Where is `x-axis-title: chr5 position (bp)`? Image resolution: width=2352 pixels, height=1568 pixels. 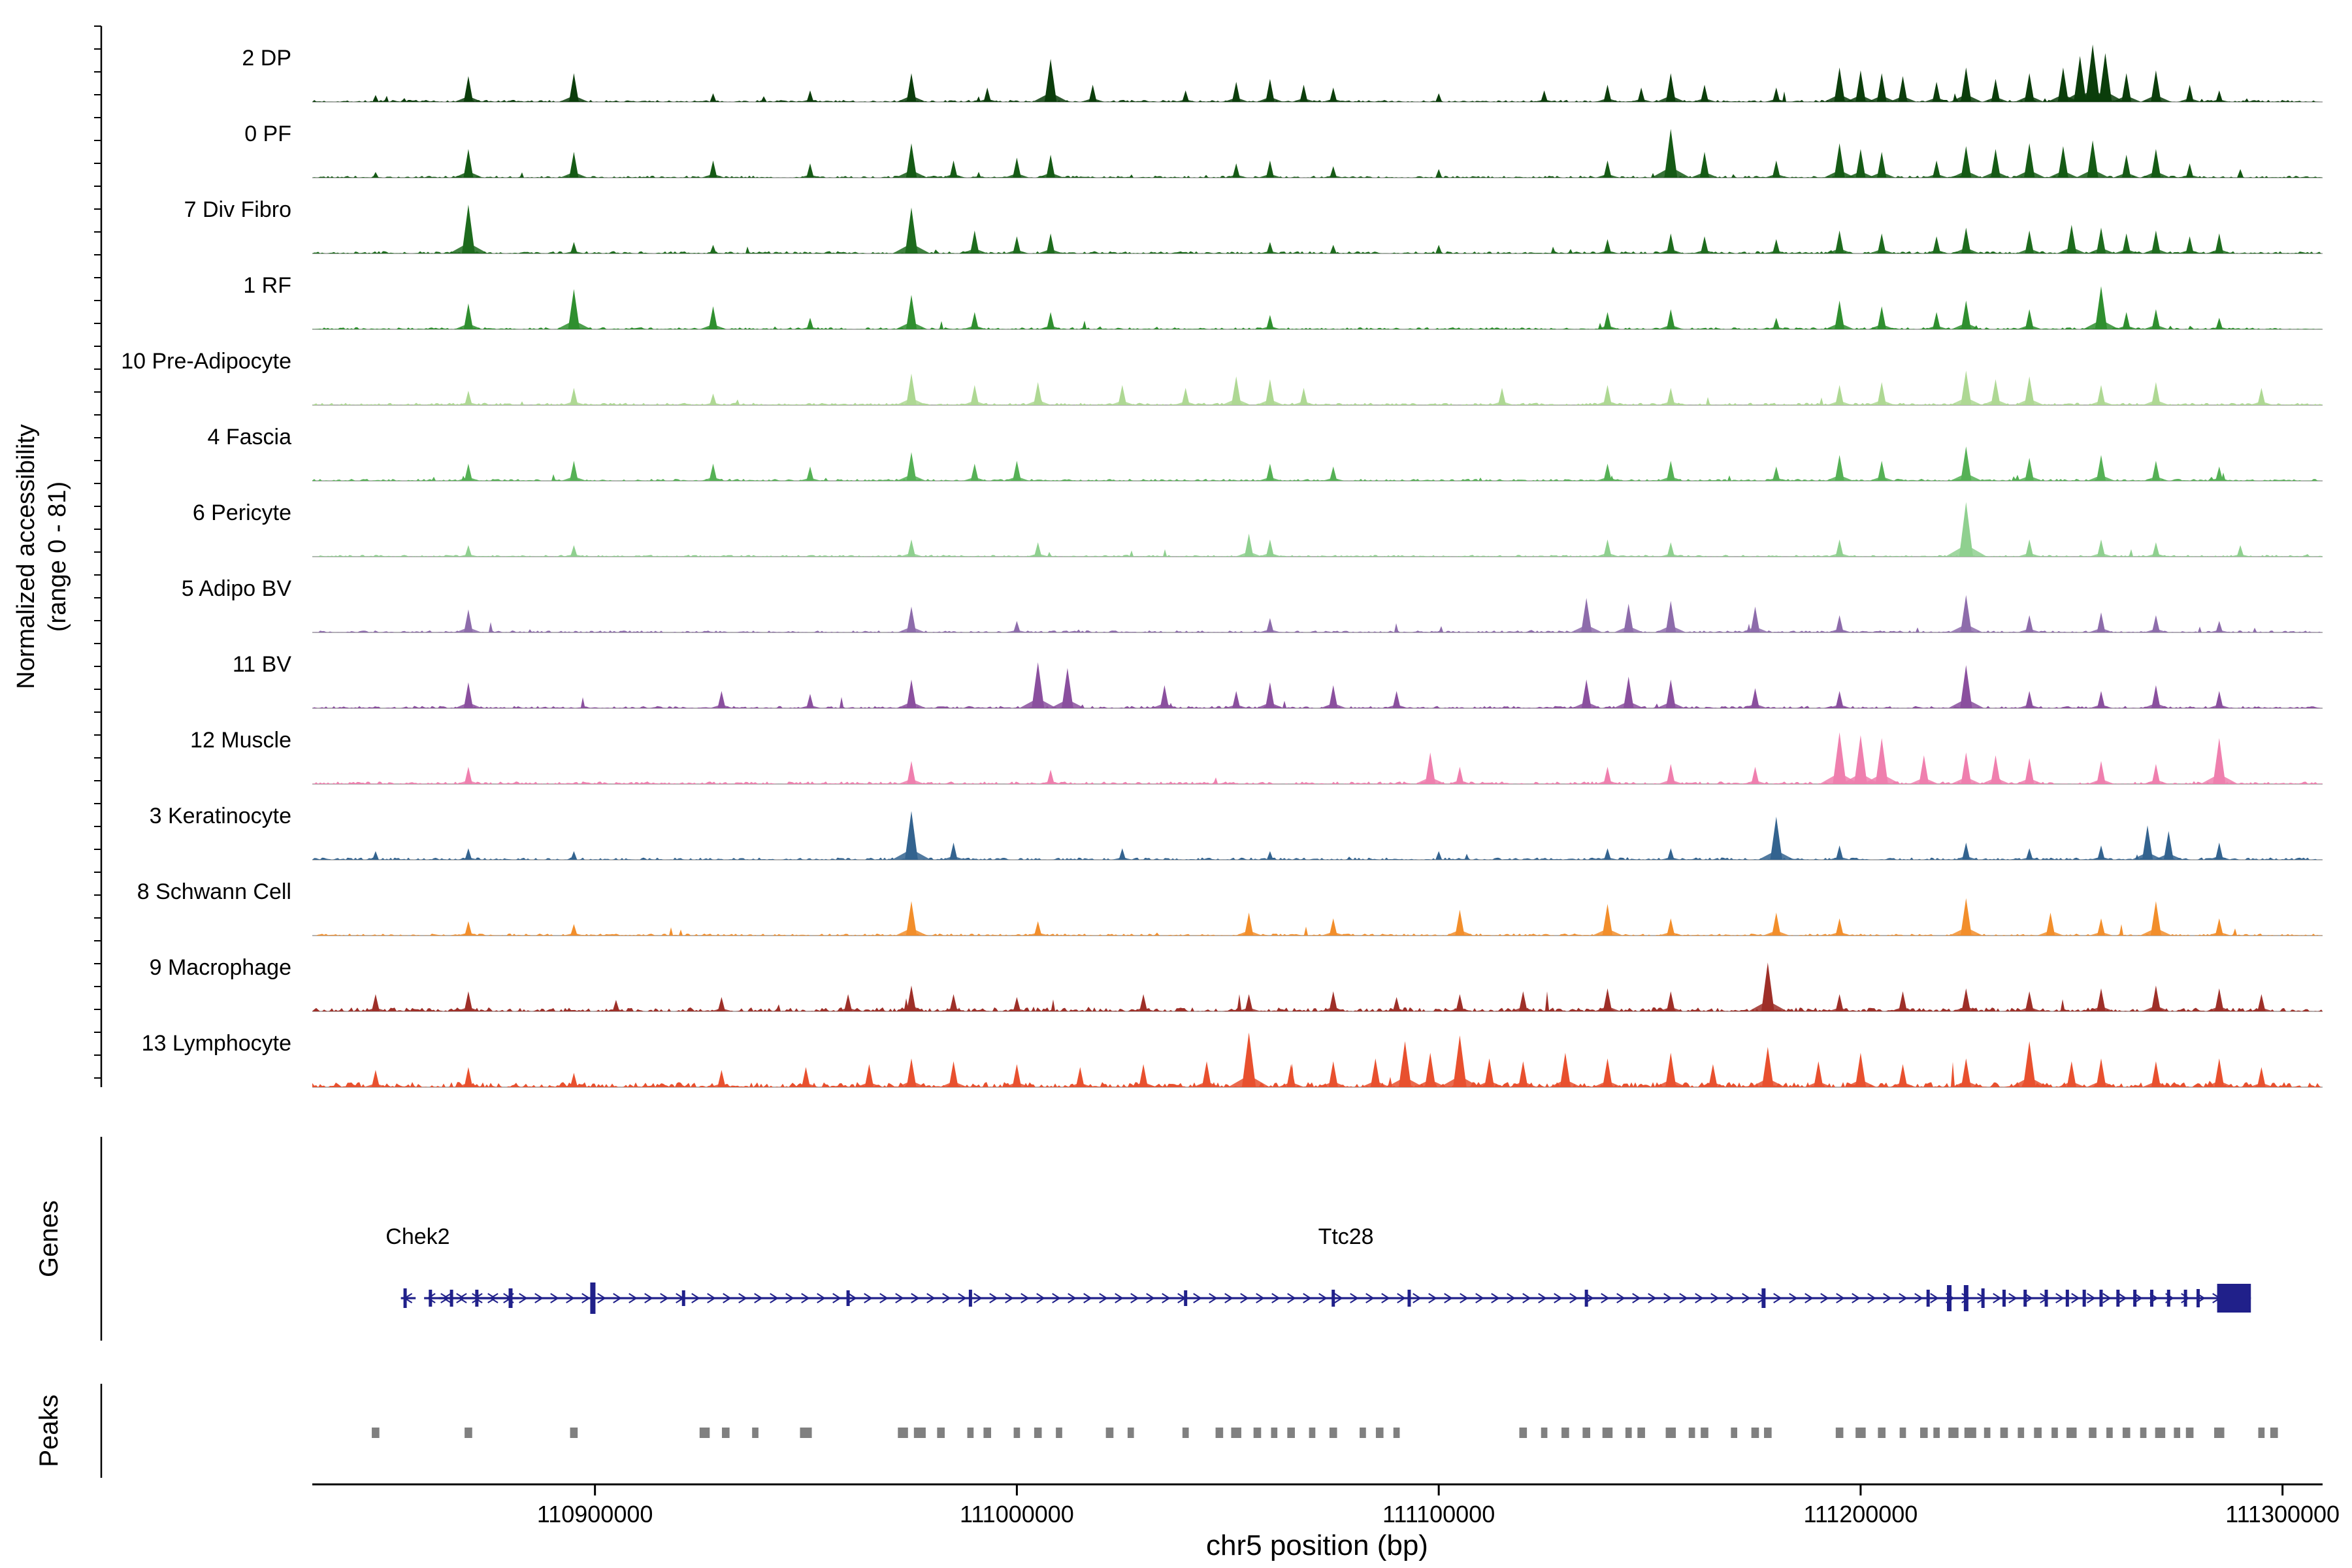
x-axis-title: chr5 position (bp) is located at coordinates (1317, 1545).